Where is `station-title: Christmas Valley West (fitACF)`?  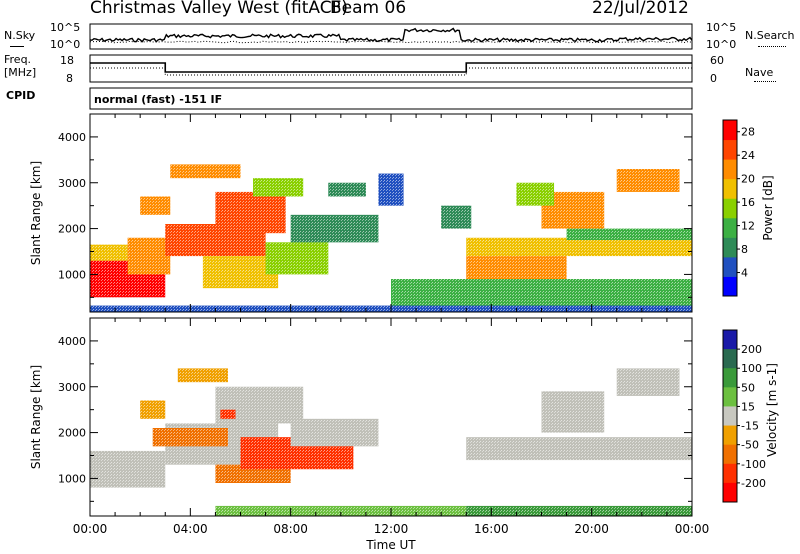
station-title: Christmas Valley West (fitACF) is located at coordinates (219, 9).